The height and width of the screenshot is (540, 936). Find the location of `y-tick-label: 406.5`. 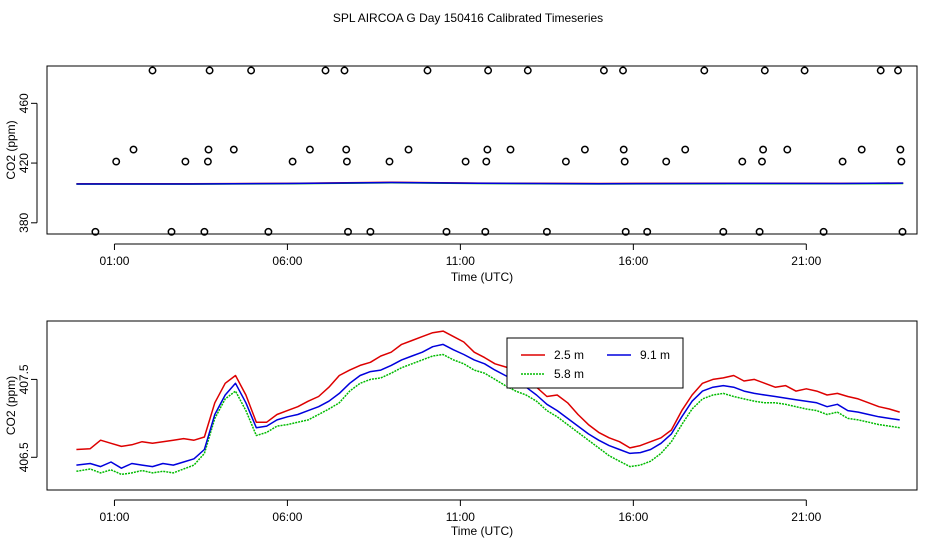

y-tick-label: 406.5 is located at coordinates (24, 457).